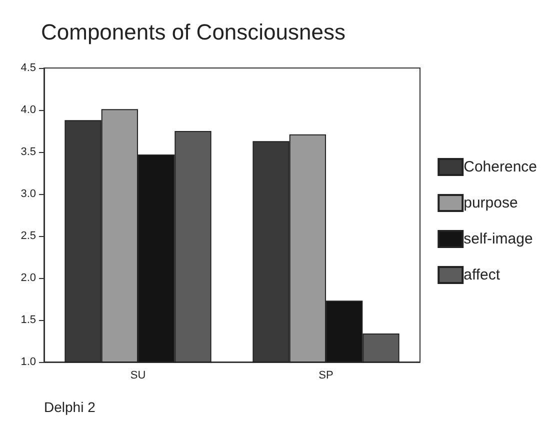  I want to click on chart-title: Components of Consciousness, so click(193, 32).